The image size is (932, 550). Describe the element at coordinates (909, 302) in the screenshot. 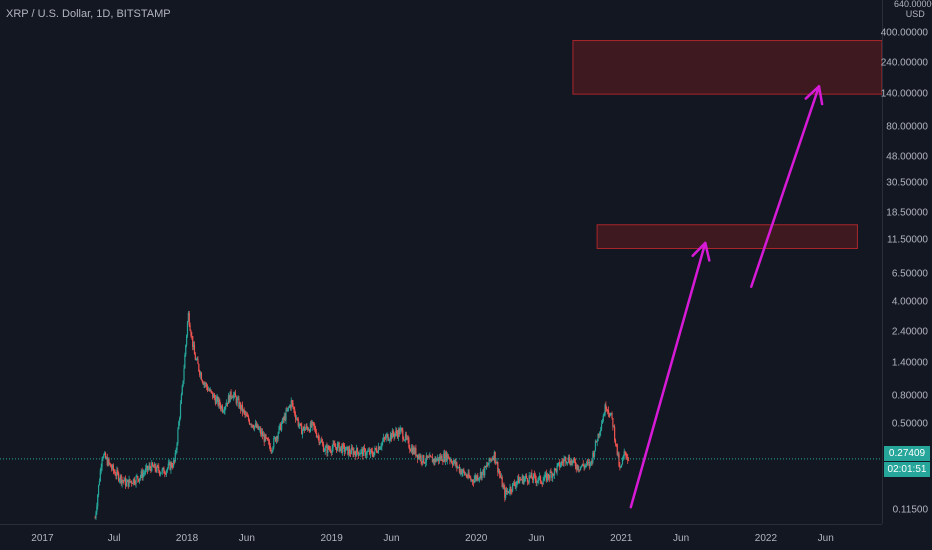

I see `price-tick-label: 4.00000` at that location.